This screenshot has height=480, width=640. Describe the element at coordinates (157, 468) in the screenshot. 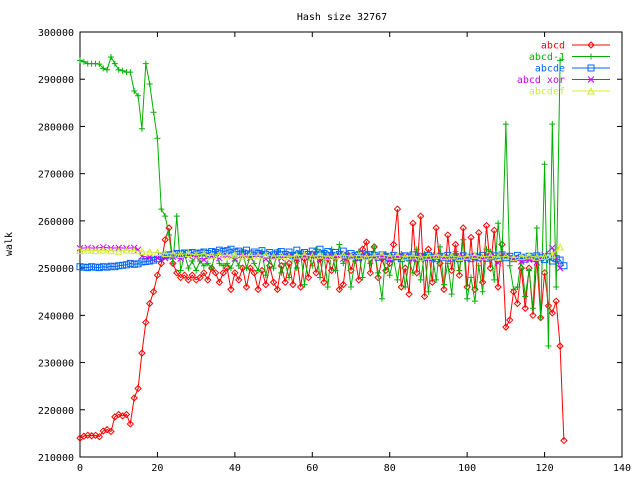

I see `x-tick-label: 20` at that location.